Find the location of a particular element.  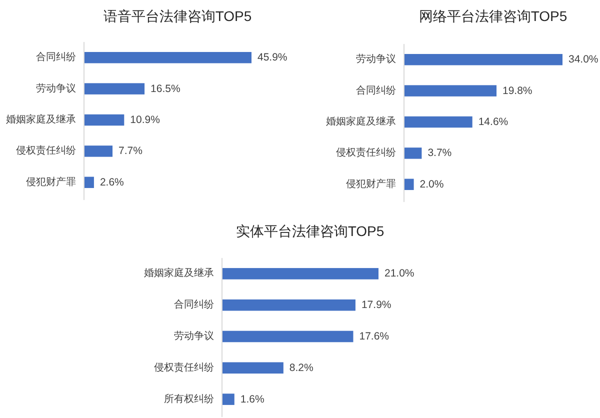

data-label: 34.0% is located at coordinates (583, 60).